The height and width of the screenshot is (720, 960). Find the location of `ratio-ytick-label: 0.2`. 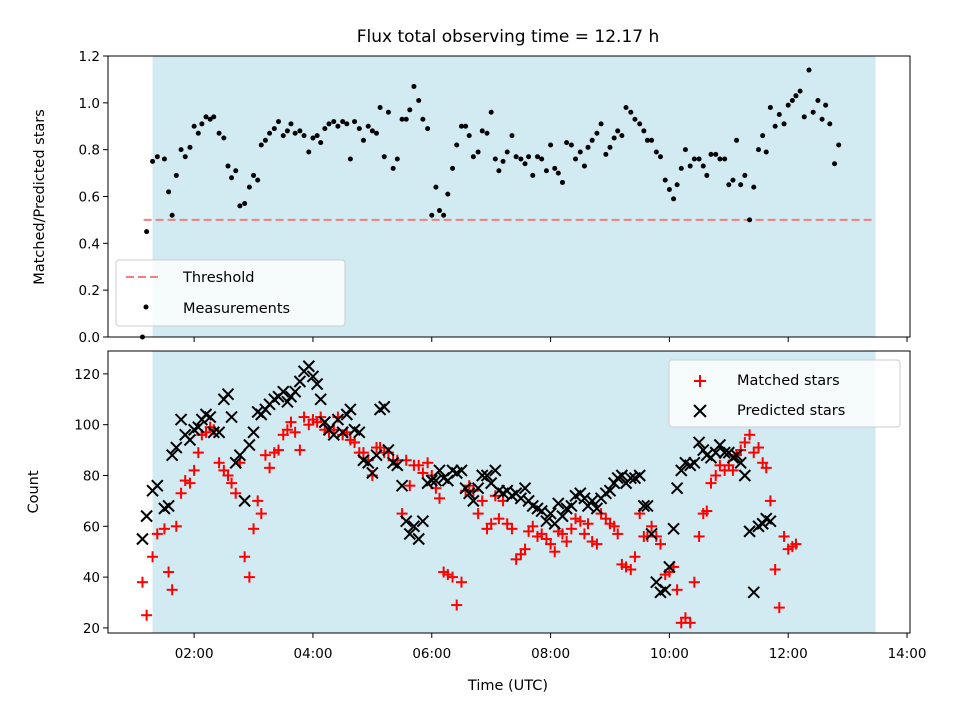

ratio-ytick-label: 0.2 is located at coordinates (89, 291).